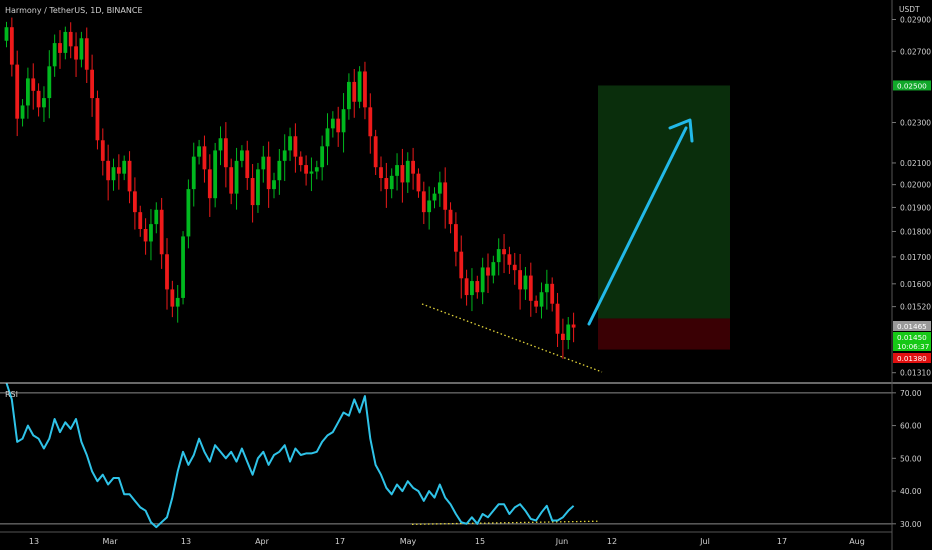 This screenshot has width=932, height=550. Describe the element at coordinates (506, 522) in the screenshot. I see `rsi-trendline` at that location.